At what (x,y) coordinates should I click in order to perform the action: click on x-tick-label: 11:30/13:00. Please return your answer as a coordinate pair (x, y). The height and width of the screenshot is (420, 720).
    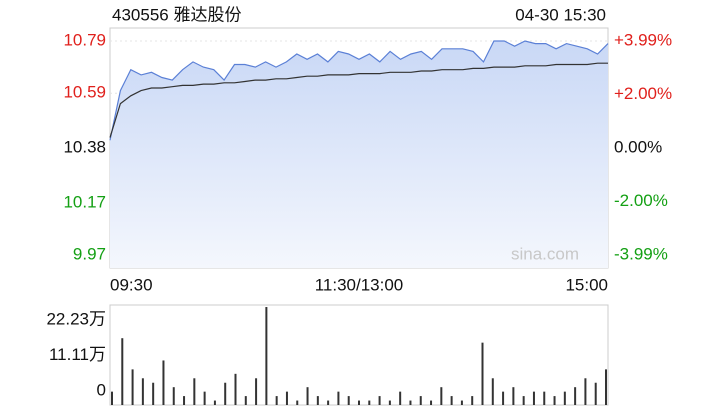
    Looking at the image, I should click on (359, 284).